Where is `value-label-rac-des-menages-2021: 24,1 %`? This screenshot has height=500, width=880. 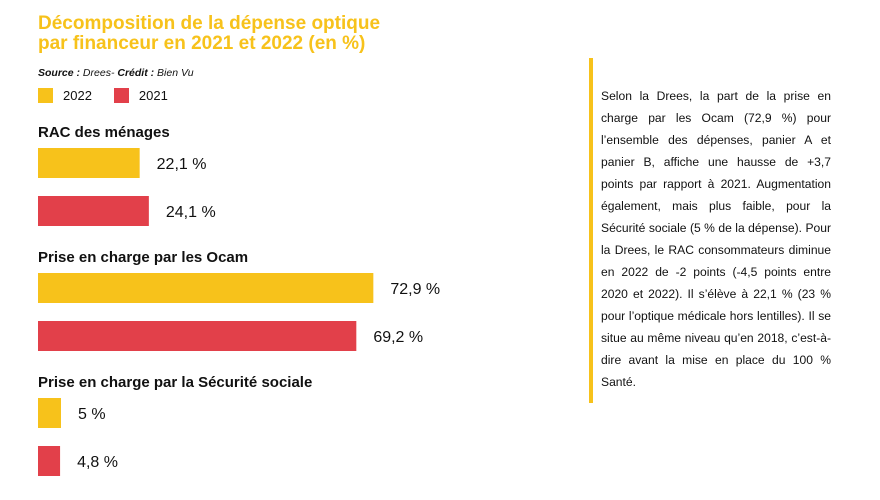 value-label-rac-des-menages-2021: 24,1 % is located at coordinates (191, 212).